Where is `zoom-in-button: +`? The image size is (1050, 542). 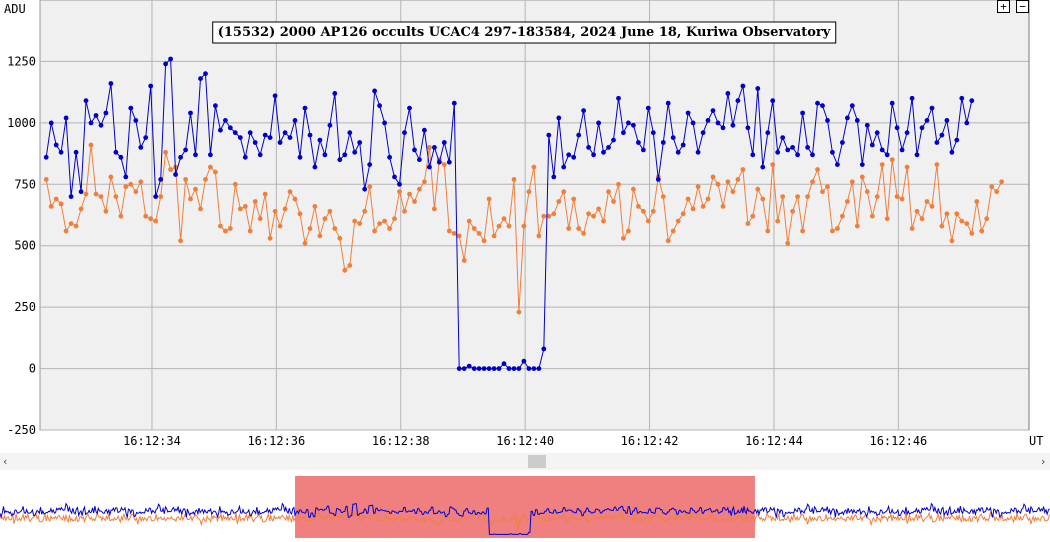 zoom-in-button: + is located at coordinates (1003, 6).